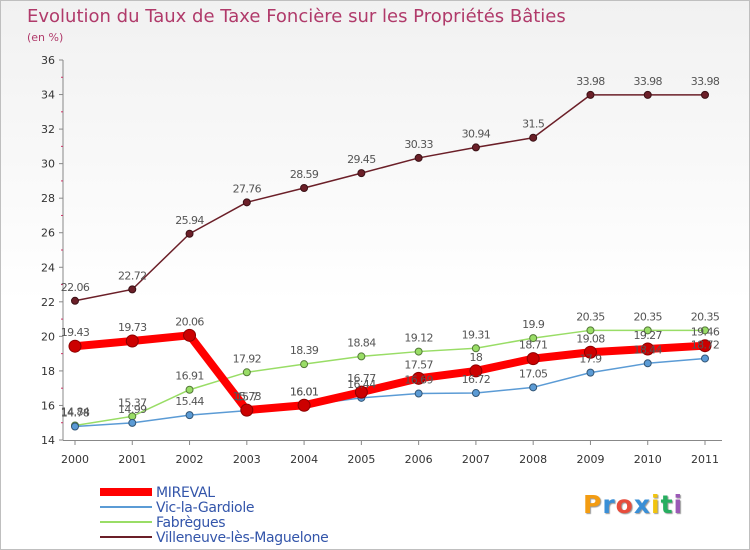 The height and width of the screenshot is (550, 750). I want to click on legend-label-fabregues: Fabrègues, so click(190, 523).